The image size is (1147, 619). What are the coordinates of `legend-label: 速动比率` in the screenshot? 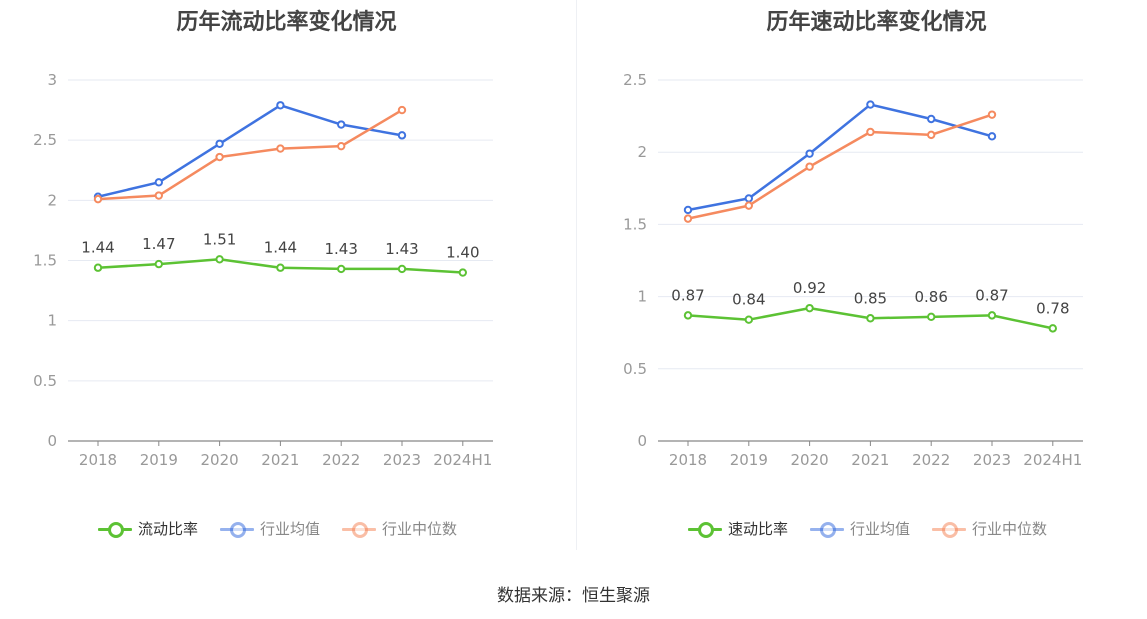 It's located at (758, 529).